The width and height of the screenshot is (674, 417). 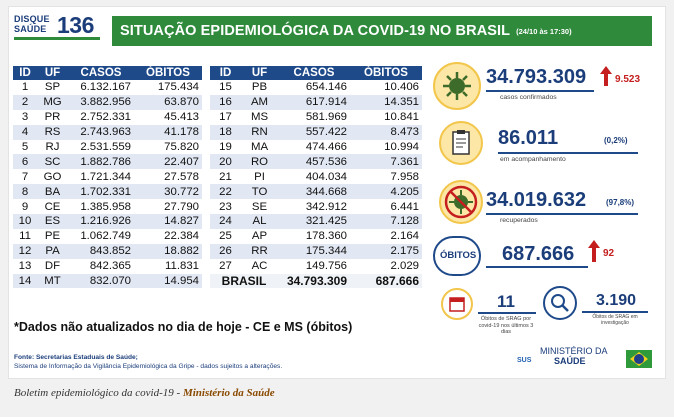 I want to click on cell-uf: SP, so click(x=52, y=87).